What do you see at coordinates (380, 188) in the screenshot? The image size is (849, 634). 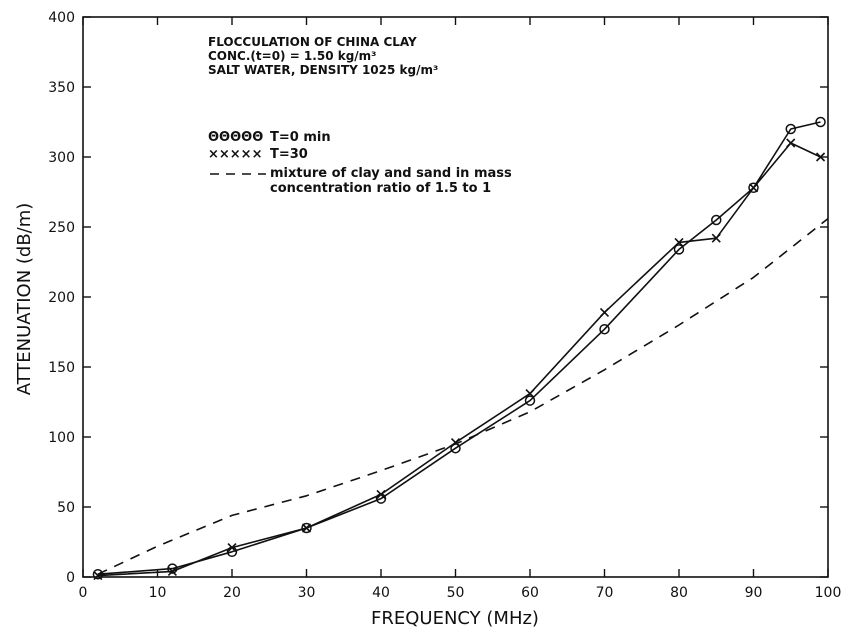 I see `legend-label-mixture-2: concentration ratio of 1.5 to 1` at bounding box center [380, 188].